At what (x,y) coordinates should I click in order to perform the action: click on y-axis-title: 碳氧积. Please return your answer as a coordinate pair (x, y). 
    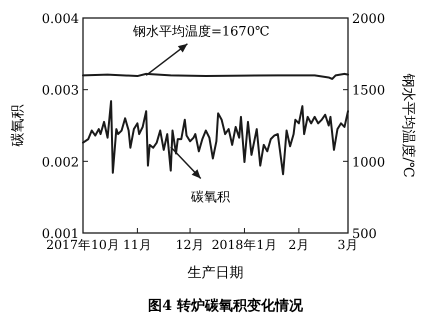
    Looking at the image, I should click on (18, 126).